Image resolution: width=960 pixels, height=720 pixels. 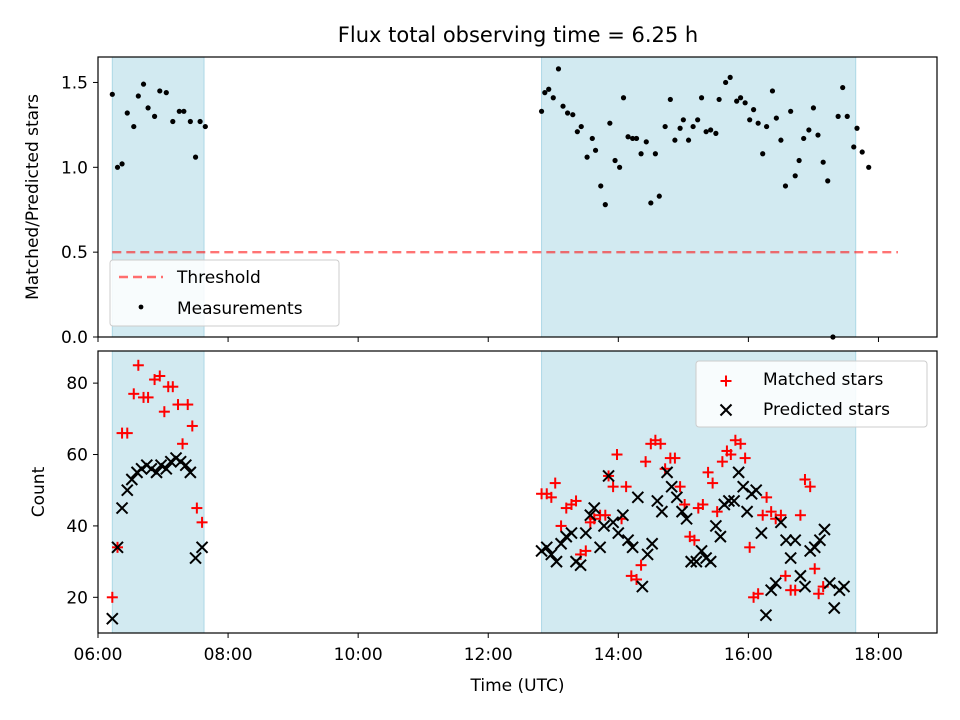 I want to click on y-tick-label: 80, so click(x=77, y=384).